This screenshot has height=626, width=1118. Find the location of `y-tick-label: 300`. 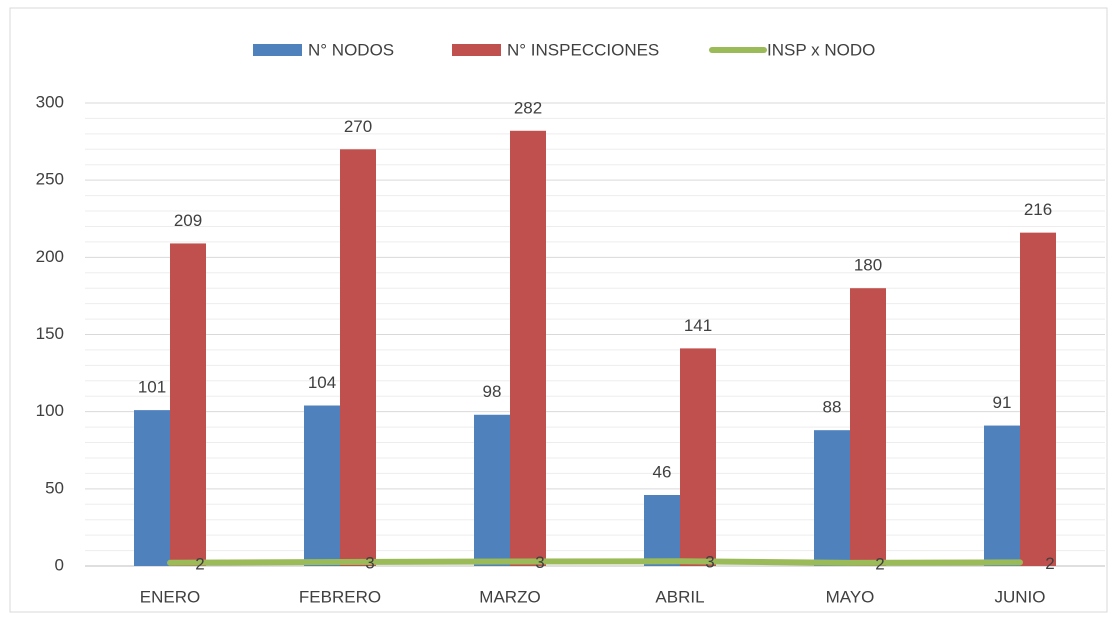

y-tick-label: 300 is located at coordinates (50, 101).